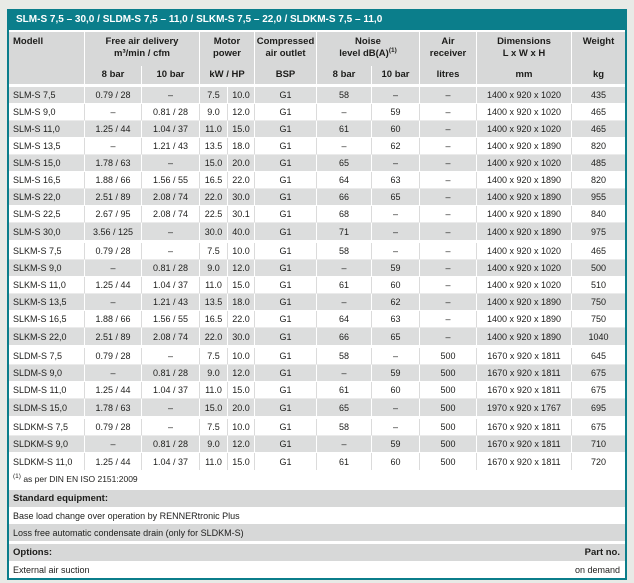  What do you see at coordinates (214, 268) in the screenshot?
I see `table-cell: 9.0` at bounding box center [214, 268].